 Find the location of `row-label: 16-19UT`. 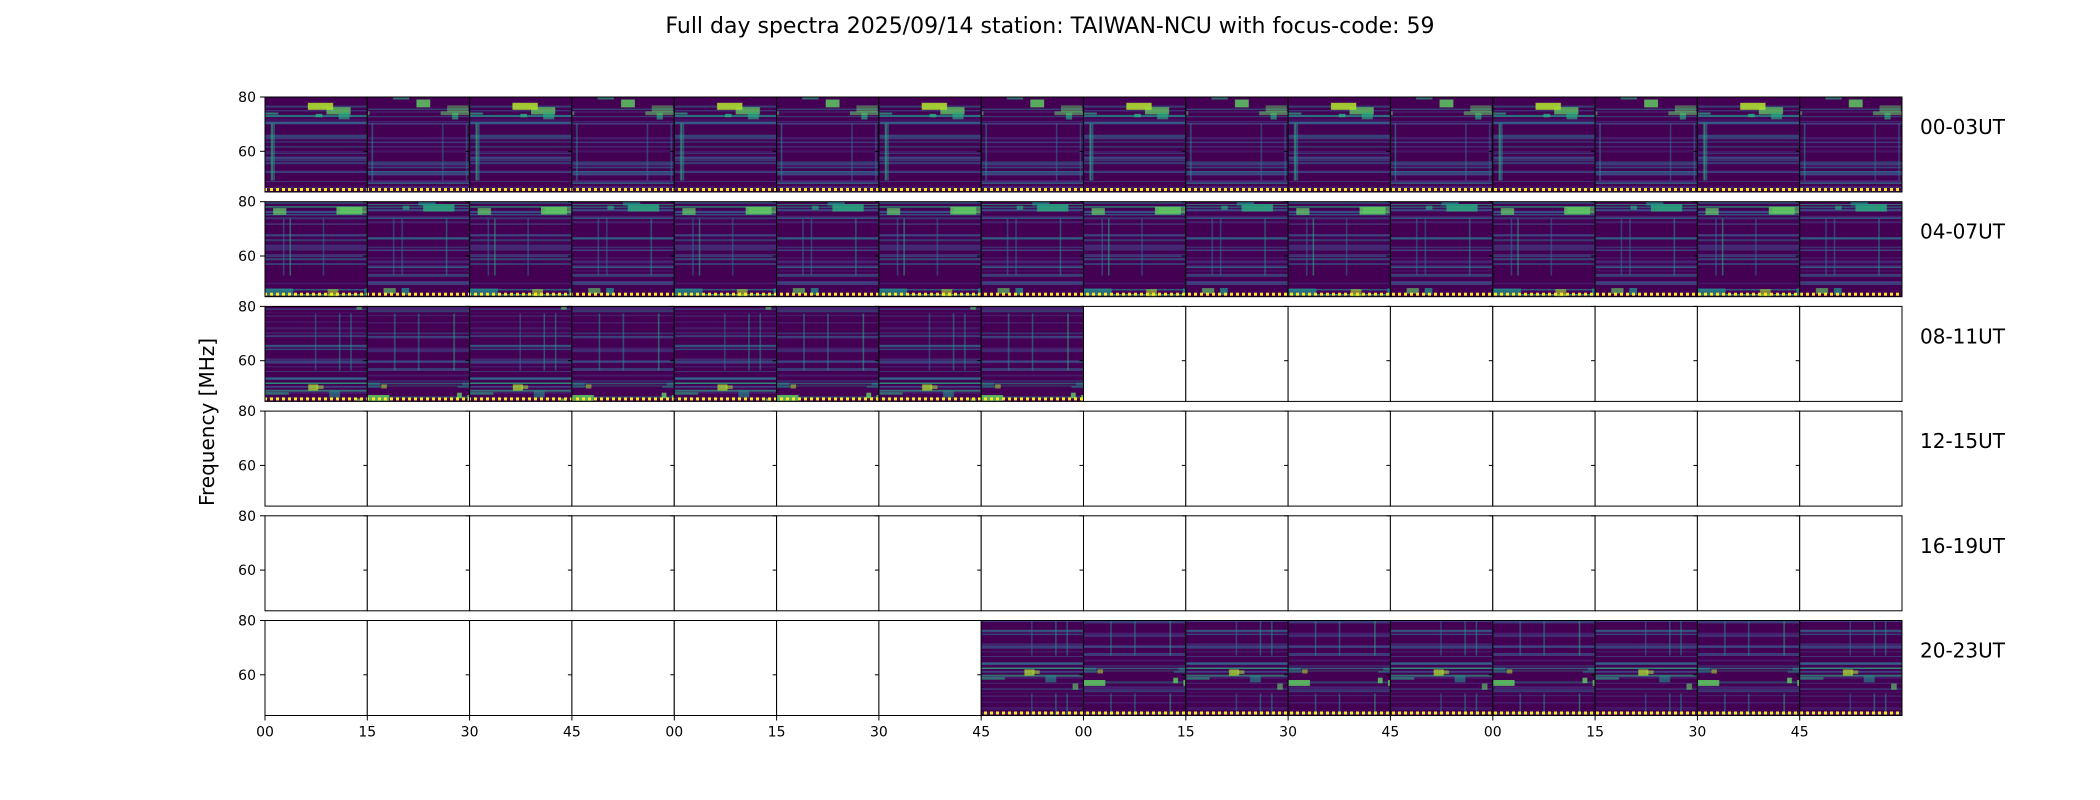

row-label: 16-19UT is located at coordinates (1963, 546).